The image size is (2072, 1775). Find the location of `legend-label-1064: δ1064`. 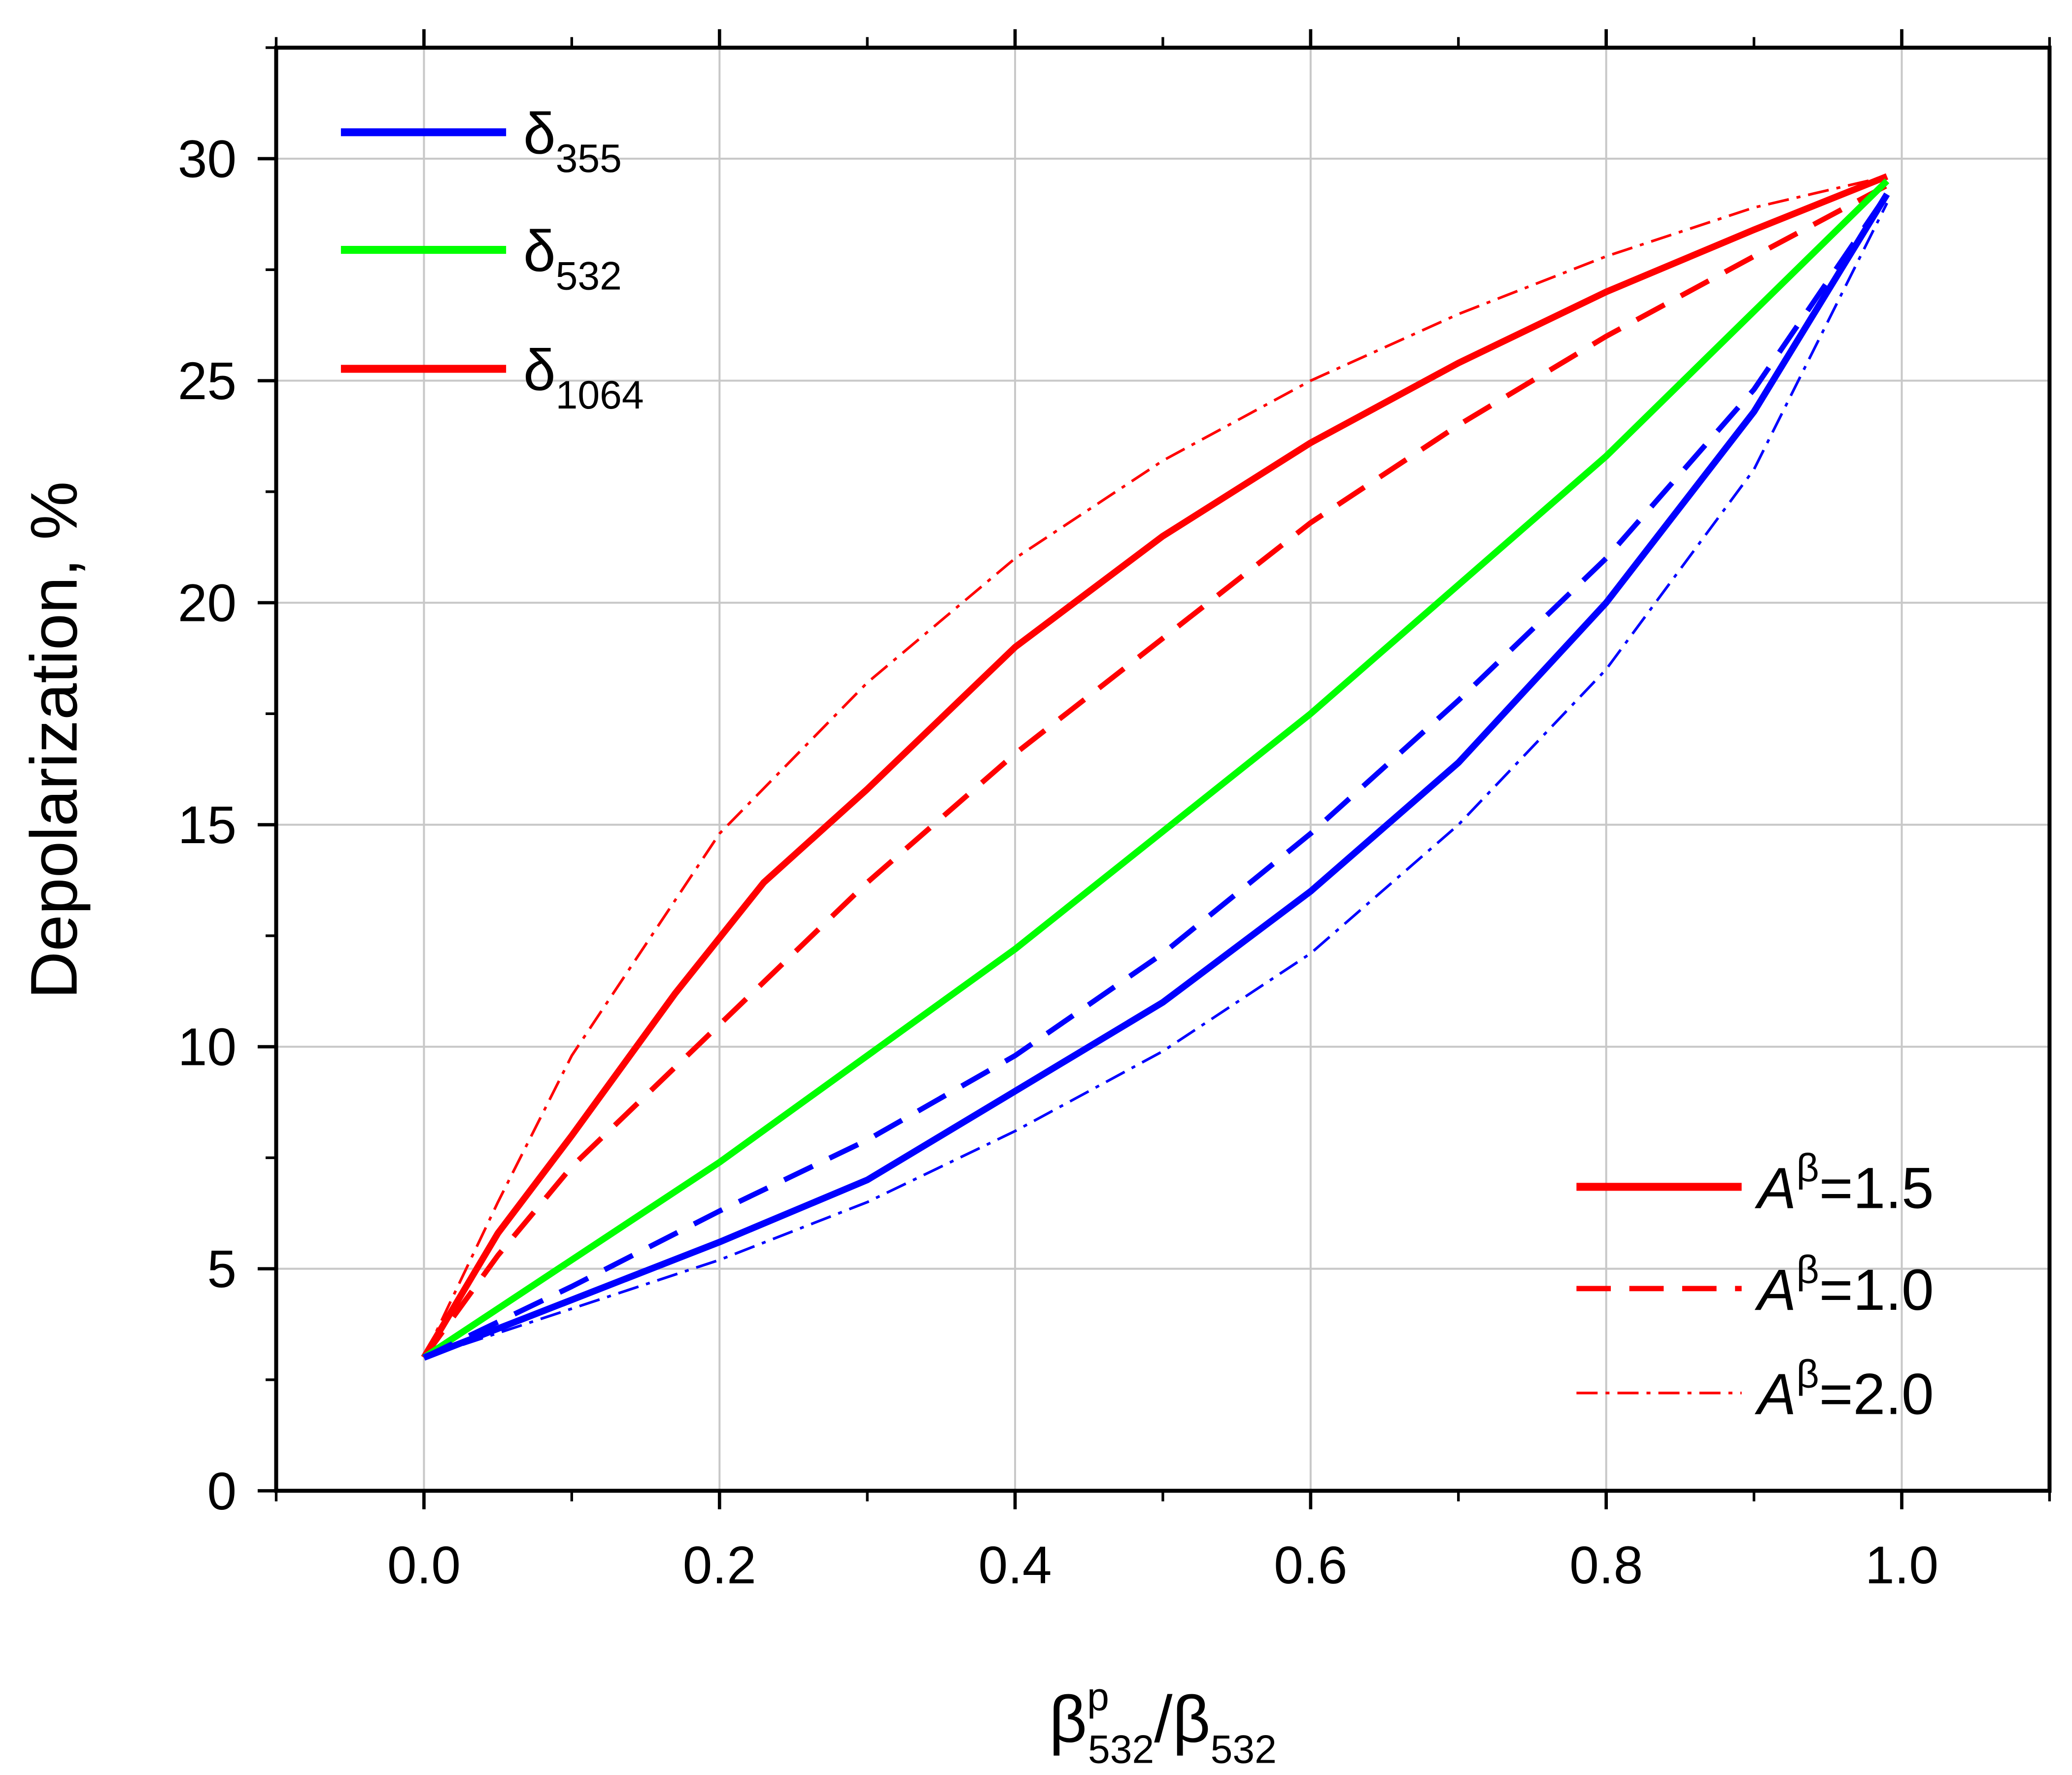

legend-label-1064: δ1064 is located at coordinates (583, 378).